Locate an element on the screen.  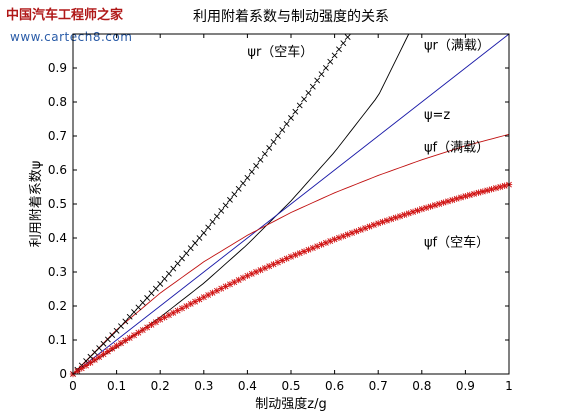
y-tick-label: 0.7 is located at coordinates (57, 136).